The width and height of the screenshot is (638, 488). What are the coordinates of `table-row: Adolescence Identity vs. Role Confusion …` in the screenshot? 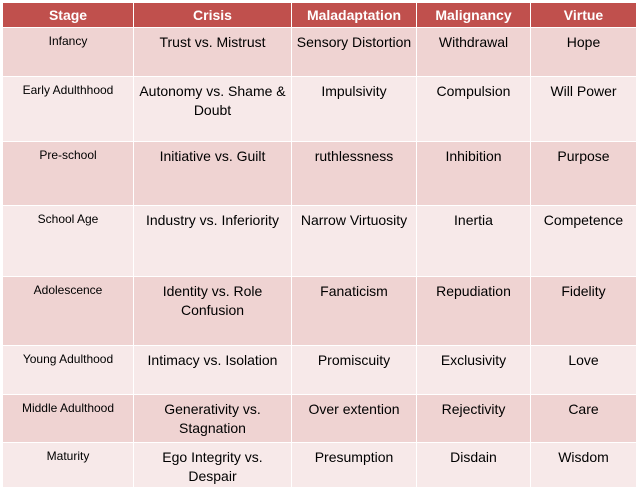 It's located at (319, 311).